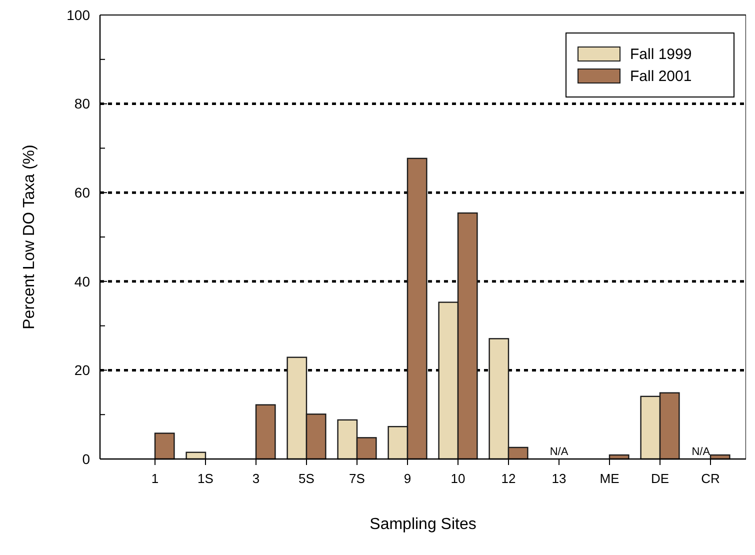 The height and width of the screenshot is (555, 755). I want to click on x-tick-label: 9, so click(408, 478).